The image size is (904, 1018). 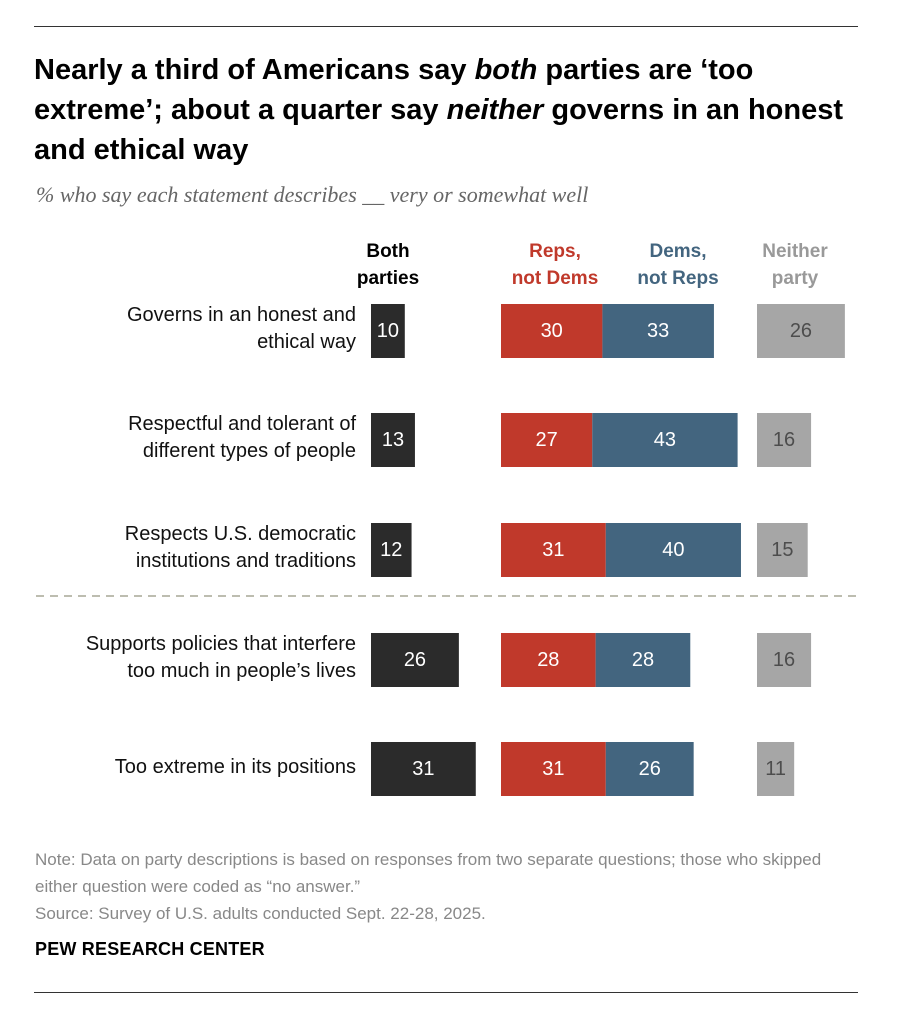 I want to click on top-rule, so click(x=446, y=26).